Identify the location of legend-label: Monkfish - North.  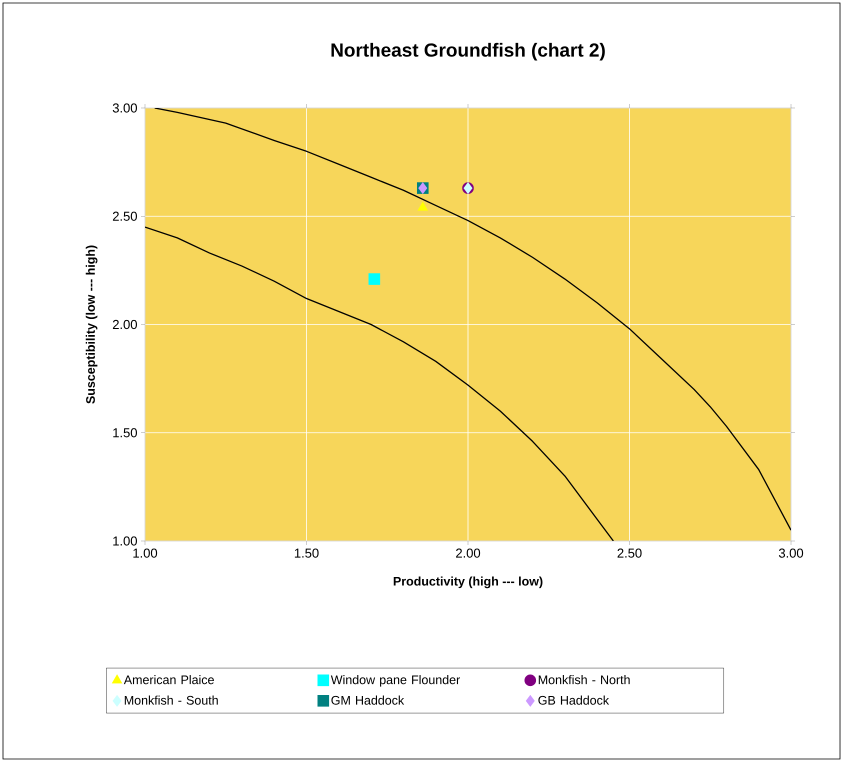
(584, 679).